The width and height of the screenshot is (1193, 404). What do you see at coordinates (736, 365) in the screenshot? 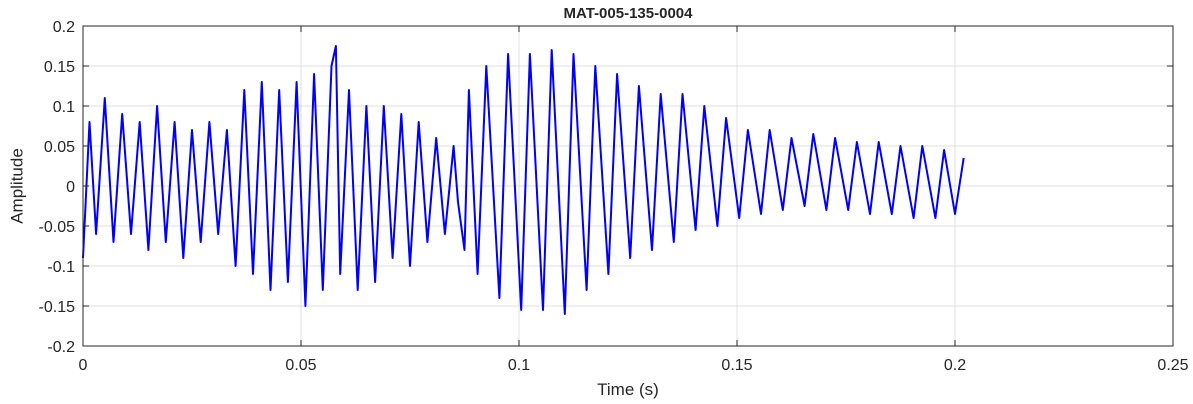
I see `x-tick-label: 0.15` at bounding box center [736, 365].